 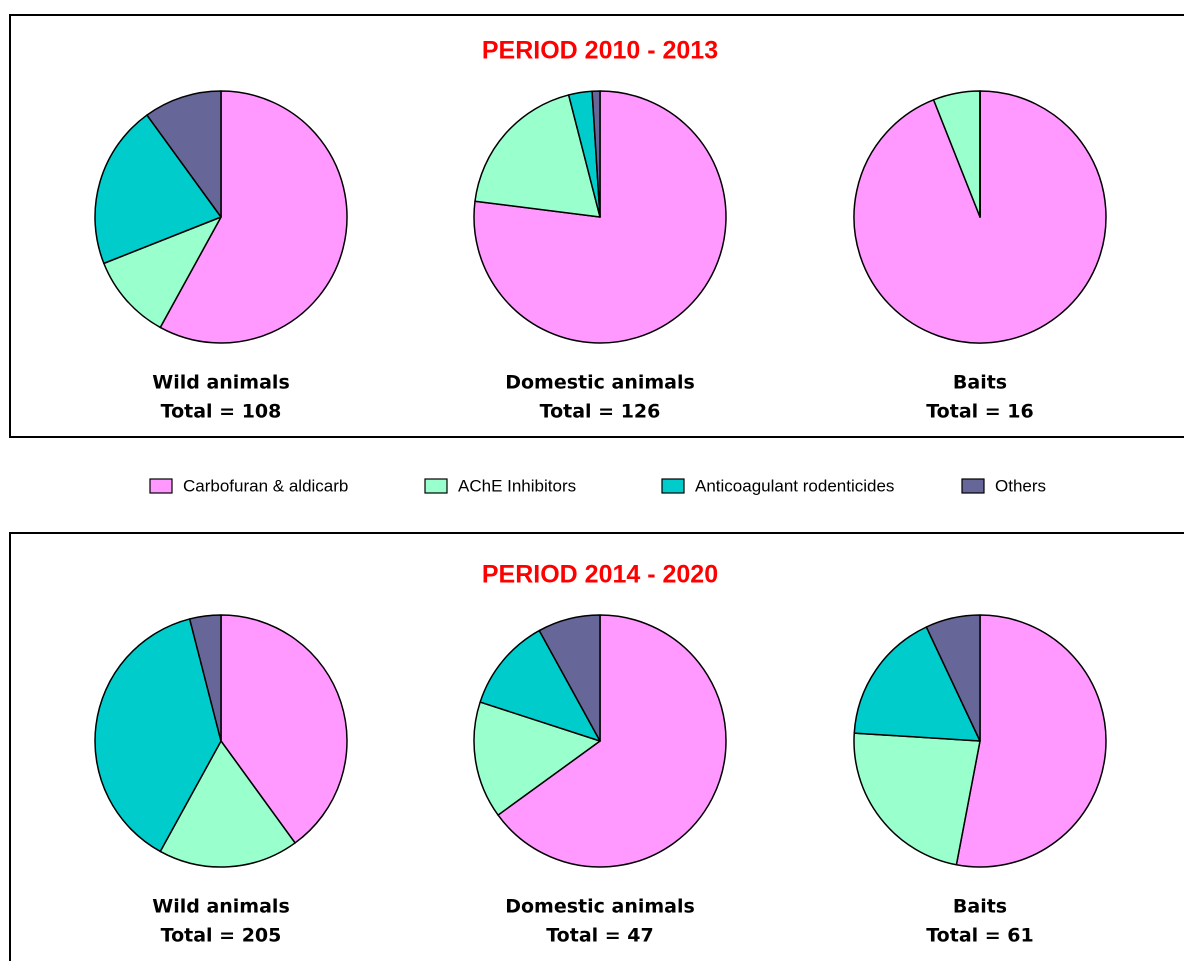 I want to click on legend-label: Anticoagulant rodenticides, so click(x=794, y=485).